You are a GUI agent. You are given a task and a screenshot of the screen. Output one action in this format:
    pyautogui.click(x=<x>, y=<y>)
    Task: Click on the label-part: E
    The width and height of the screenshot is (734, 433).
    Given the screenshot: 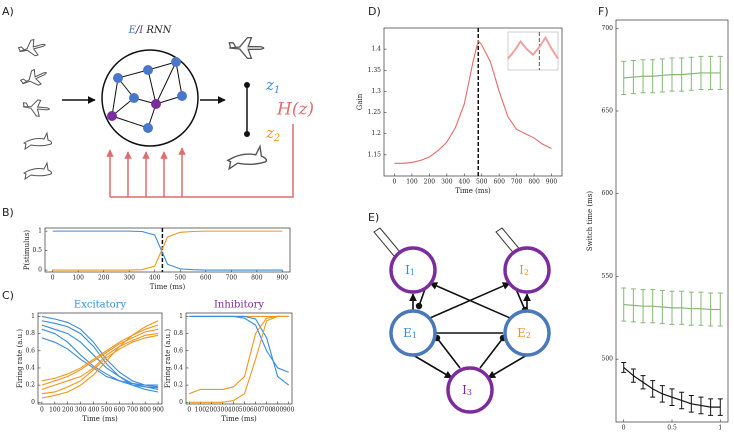 What is the action you would take?
    pyautogui.click(x=132, y=30)
    